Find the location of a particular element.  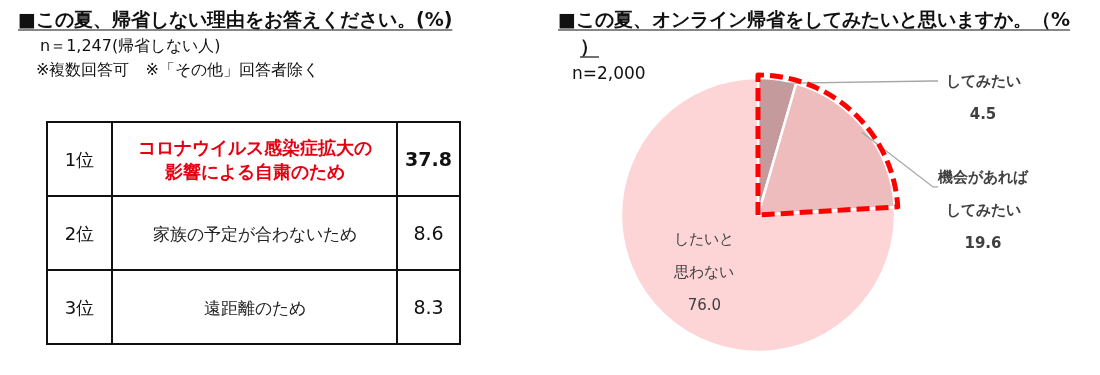

data-label: 8.6 is located at coordinates (428, 233).